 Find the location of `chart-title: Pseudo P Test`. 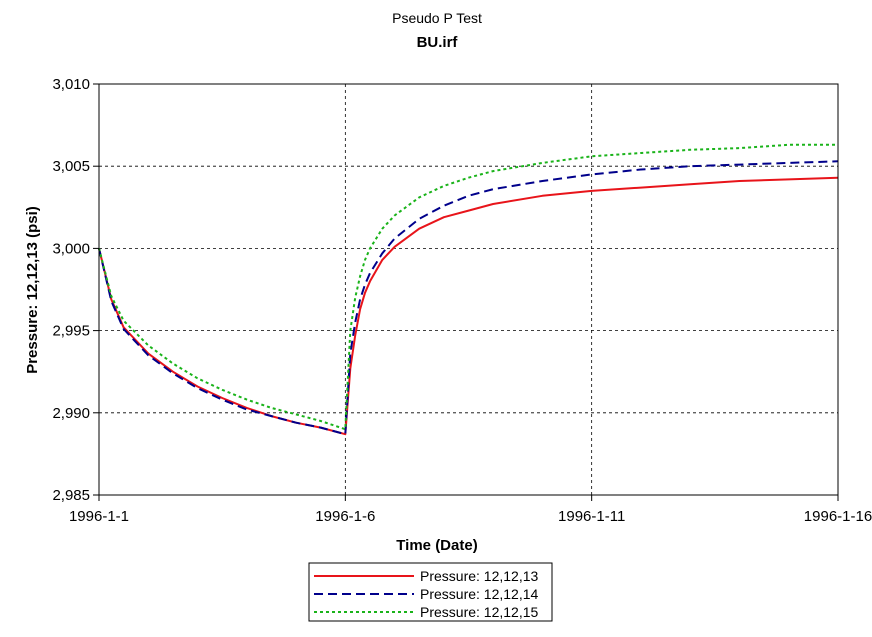

chart-title: Pseudo P Test is located at coordinates (437, 18).